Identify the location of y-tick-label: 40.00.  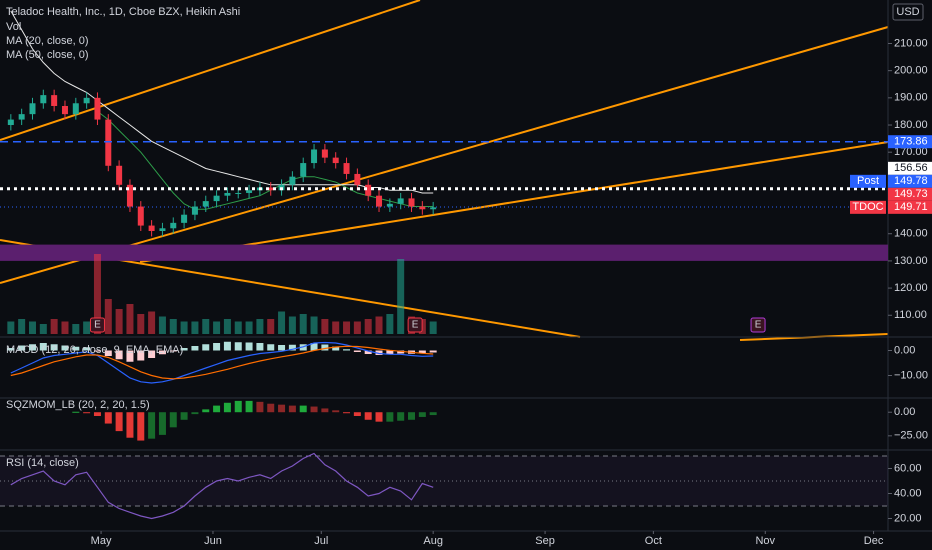
(908, 493).